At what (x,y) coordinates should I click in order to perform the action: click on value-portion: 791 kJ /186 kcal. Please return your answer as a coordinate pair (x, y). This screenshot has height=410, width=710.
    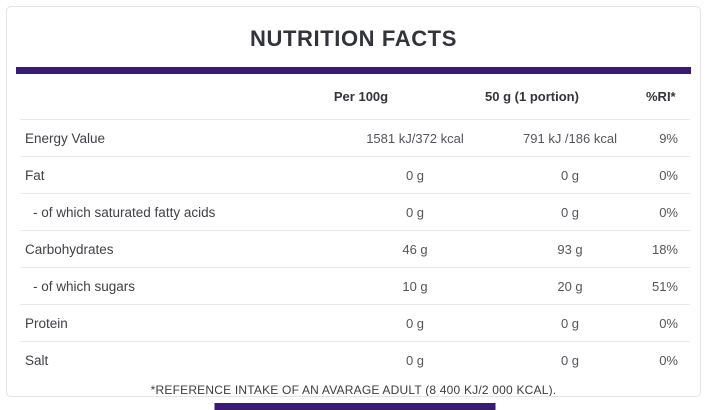
    Looking at the image, I should click on (570, 138).